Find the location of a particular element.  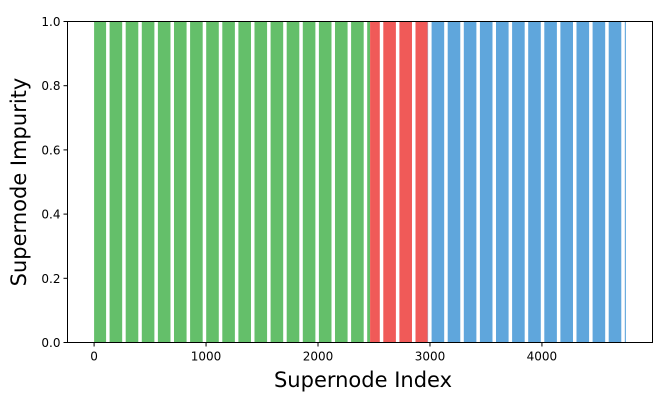

x-tick-label: 2000 is located at coordinates (318, 357).